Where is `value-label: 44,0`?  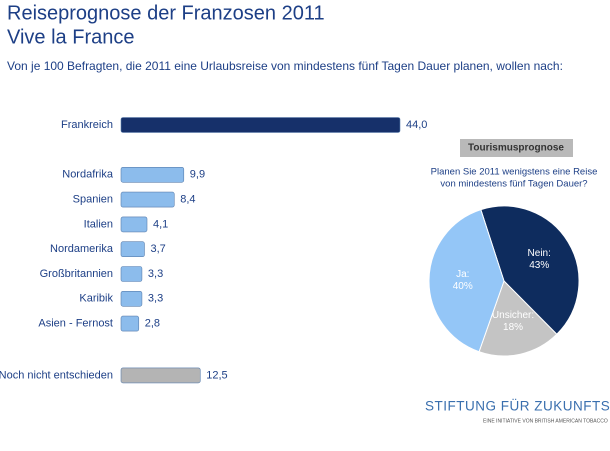
value-label: 44,0 is located at coordinates (416, 125).